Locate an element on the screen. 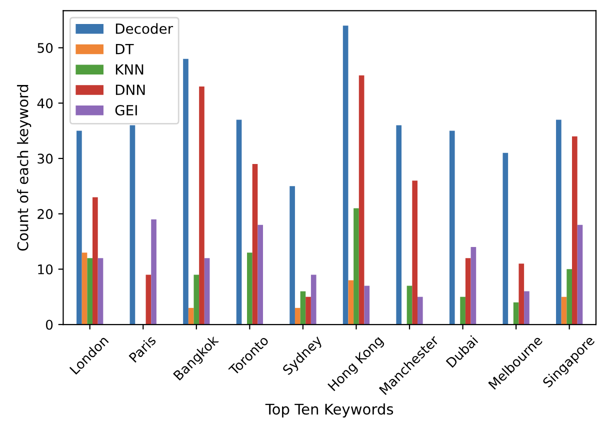 This screenshot has height=427, width=602. legend-label: Decoder is located at coordinates (145, 28).